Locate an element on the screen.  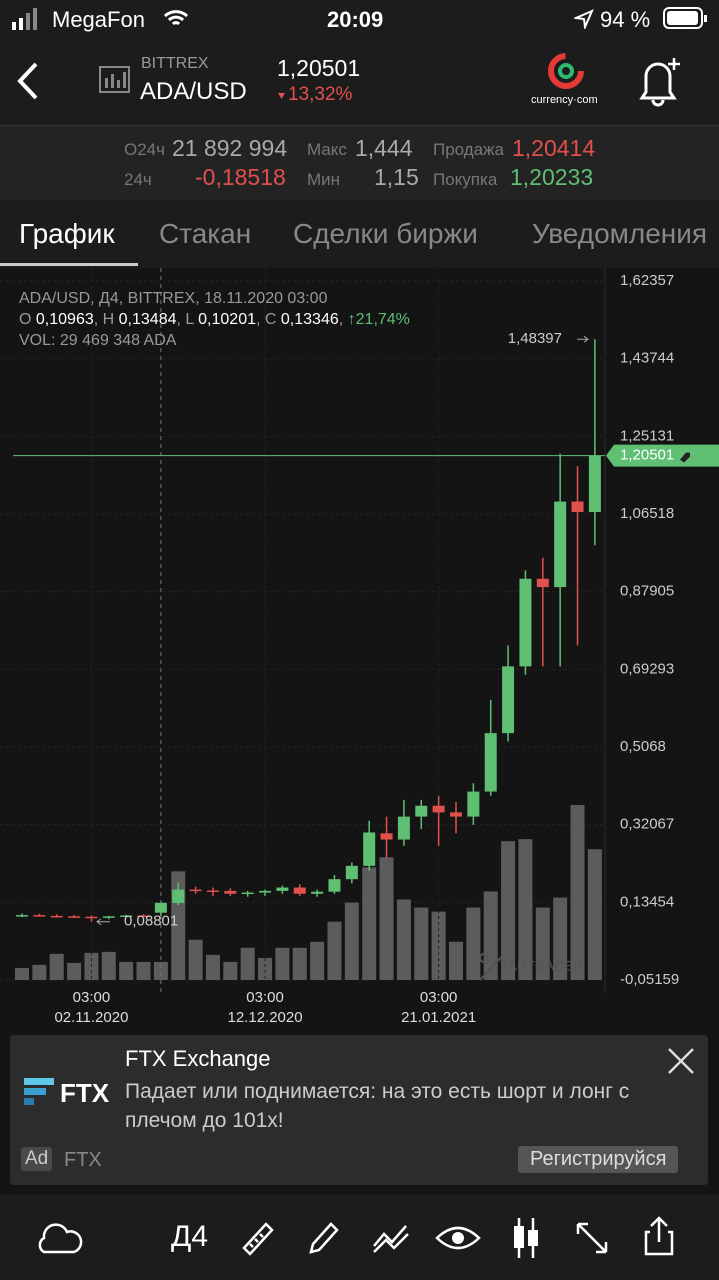
stat-label: Макс is located at coordinates (327, 149).